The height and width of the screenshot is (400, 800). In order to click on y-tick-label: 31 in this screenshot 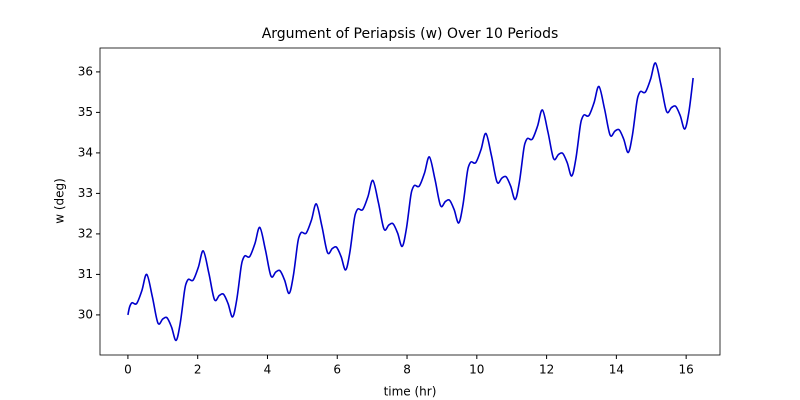, I will do `click(85, 274)`.